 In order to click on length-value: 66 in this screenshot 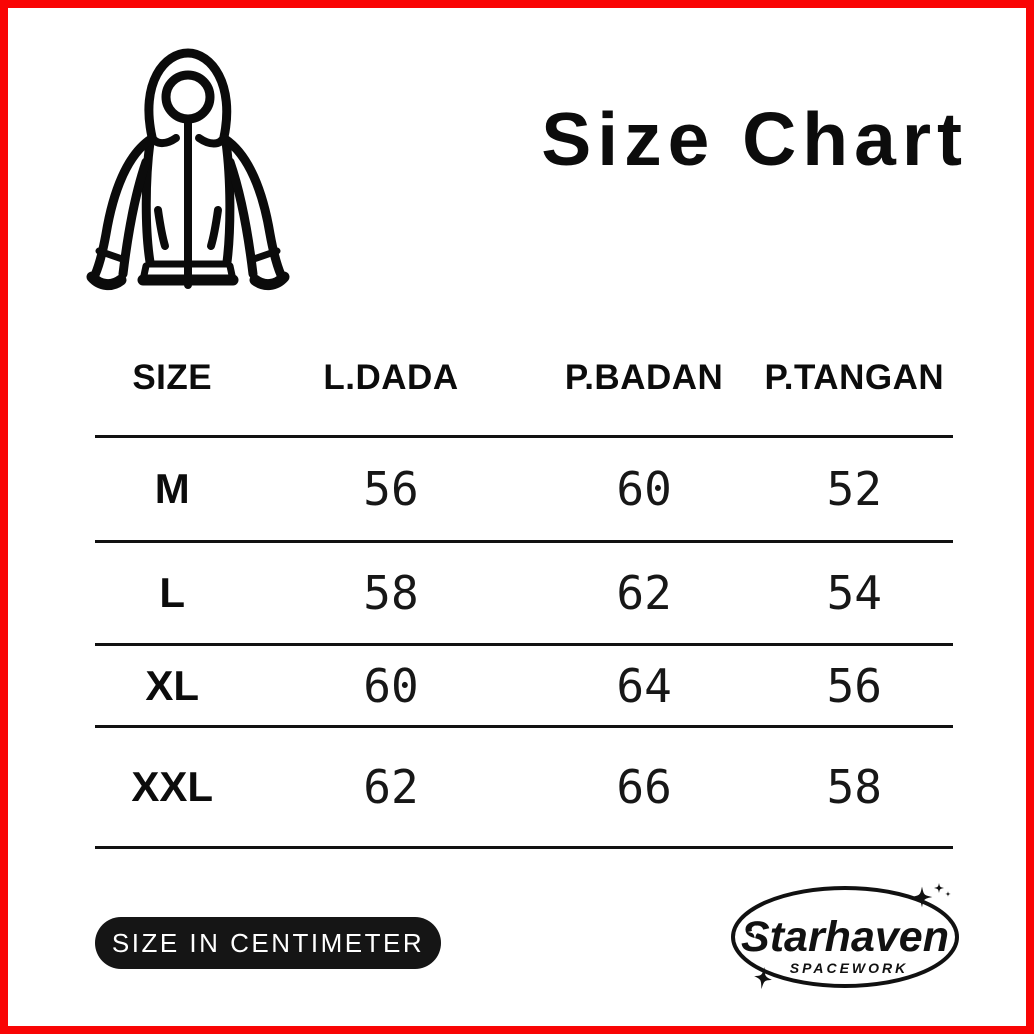, I will do `click(644, 787)`.